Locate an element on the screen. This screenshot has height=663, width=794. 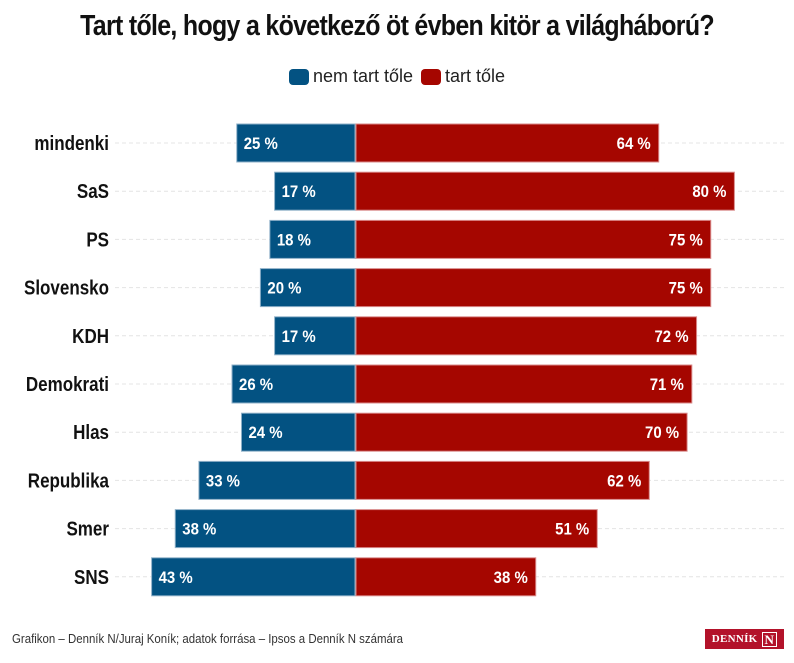
legend-item-nem-tart-tole: nem tart tőle is located at coordinates (350, 76).